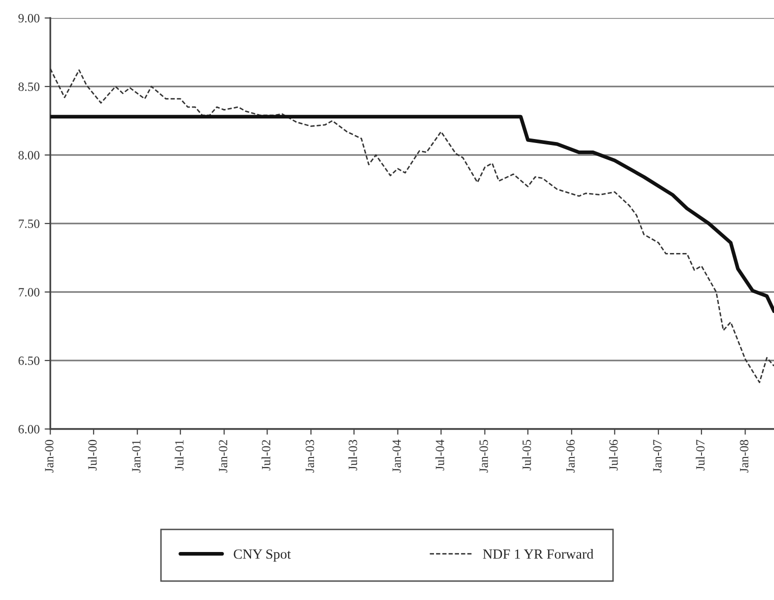  I want to click on y-tick-label: 6.00, so click(29, 429).